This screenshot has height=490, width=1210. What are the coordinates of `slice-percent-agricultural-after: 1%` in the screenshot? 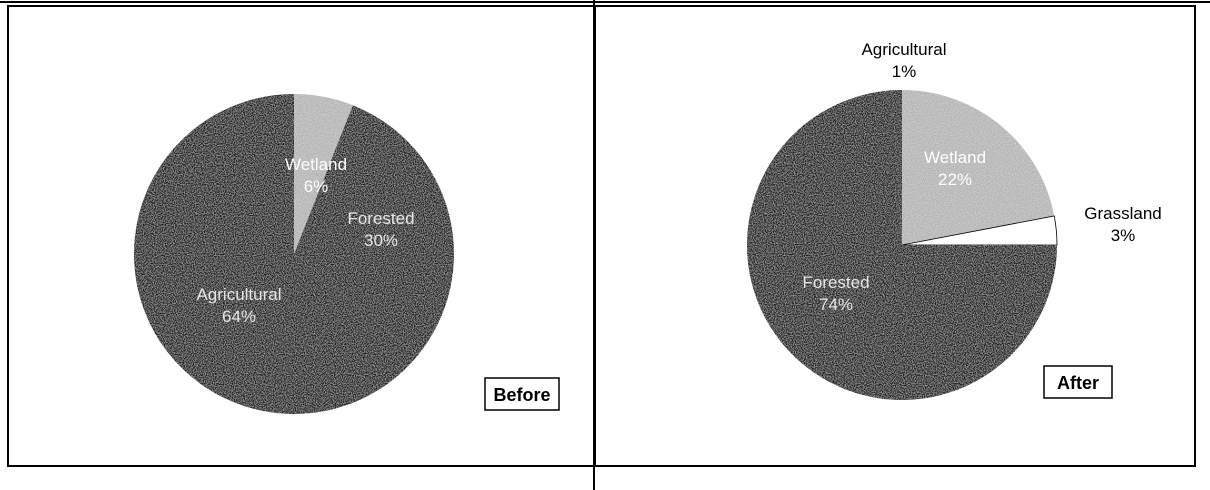 It's located at (904, 71).